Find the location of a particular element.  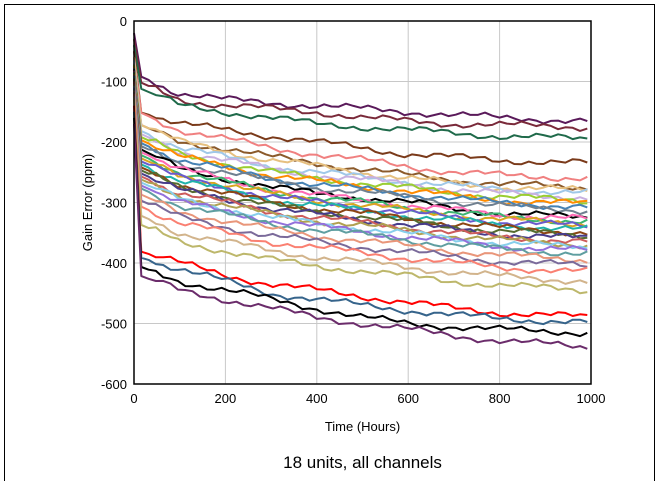

y-tick-label: -400 is located at coordinates (114, 263).